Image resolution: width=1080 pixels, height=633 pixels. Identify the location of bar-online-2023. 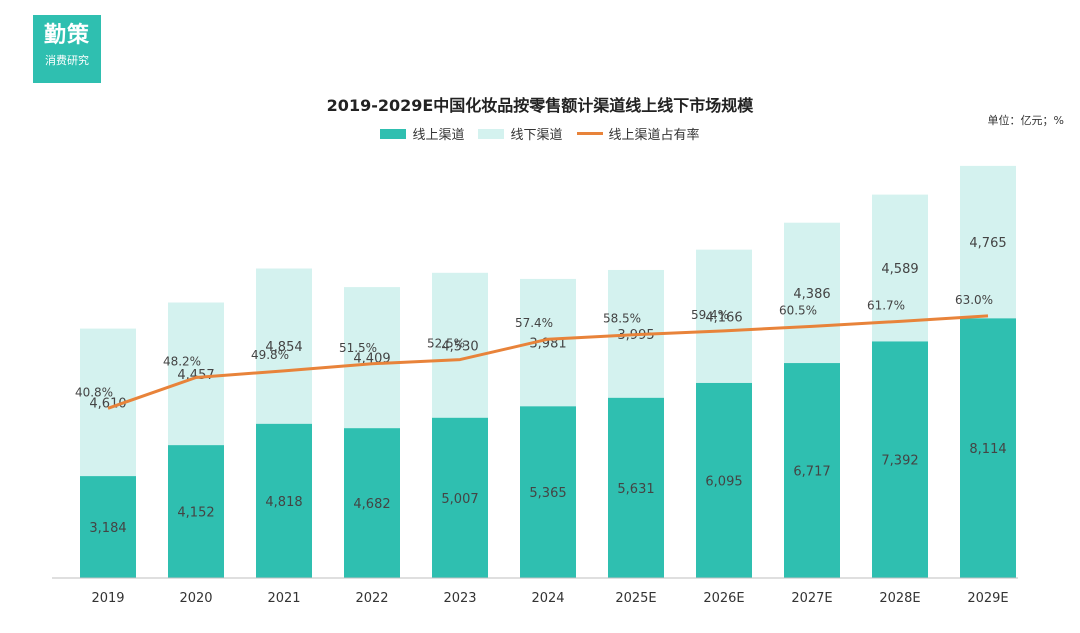
(460, 497).